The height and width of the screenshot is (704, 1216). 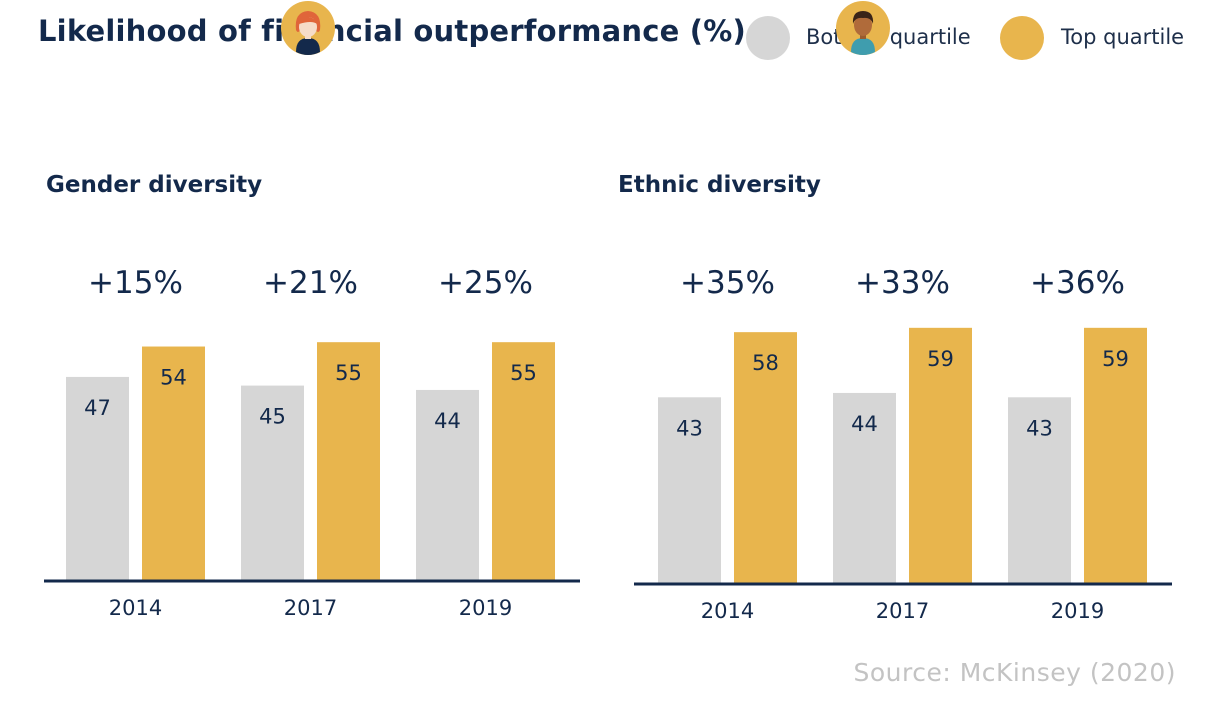 I want to click on data-label-2017-bottom: 44, so click(x=864, y=424).